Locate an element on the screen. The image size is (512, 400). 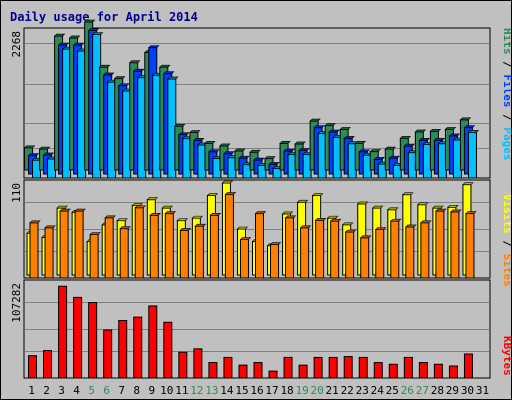
y-max-label: 110 is located at coordinates (16, 193).